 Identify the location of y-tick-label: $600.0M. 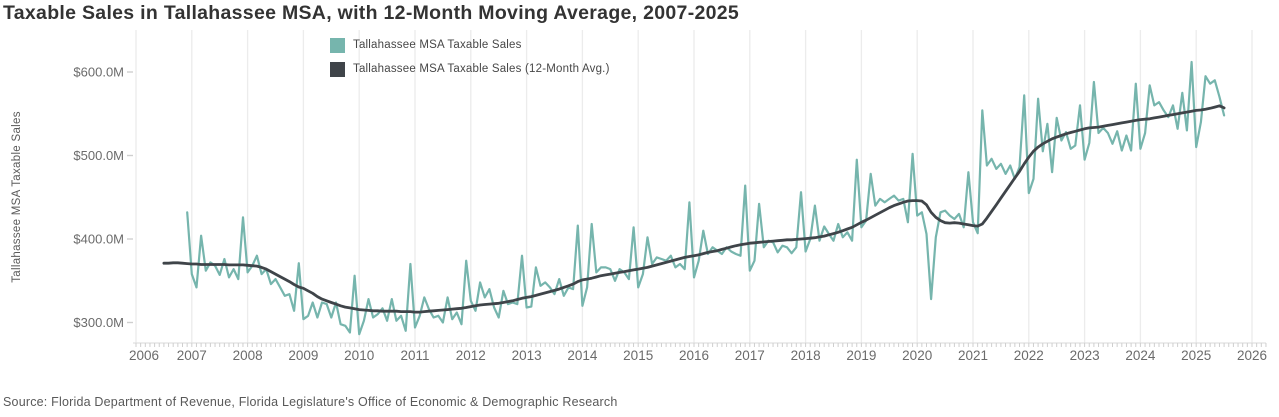
(98, 72).